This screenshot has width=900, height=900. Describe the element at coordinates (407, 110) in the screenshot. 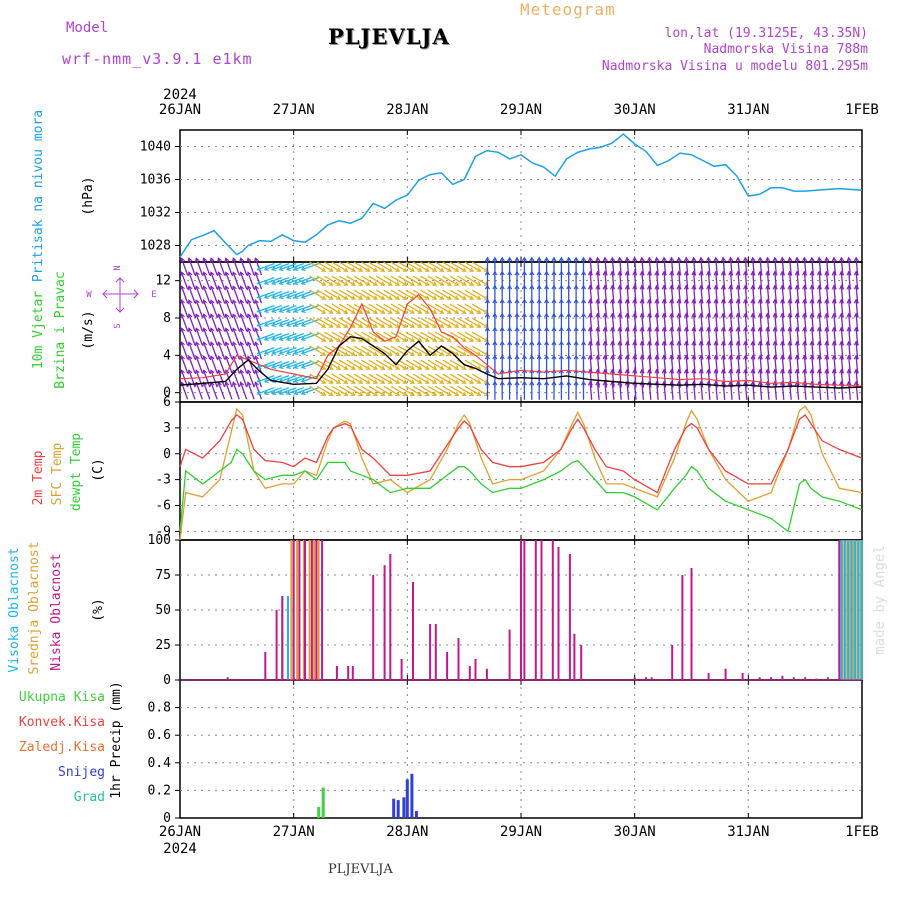

I see `time-label-top: 28JAN` at that location.